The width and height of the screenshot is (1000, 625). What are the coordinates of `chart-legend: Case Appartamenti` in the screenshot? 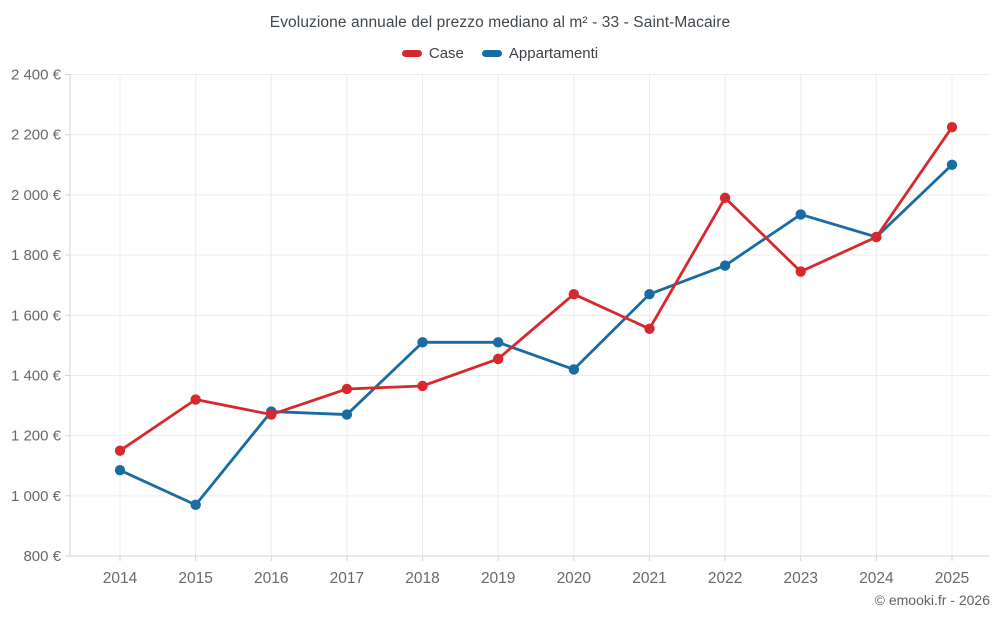 It's located at (500, 53).